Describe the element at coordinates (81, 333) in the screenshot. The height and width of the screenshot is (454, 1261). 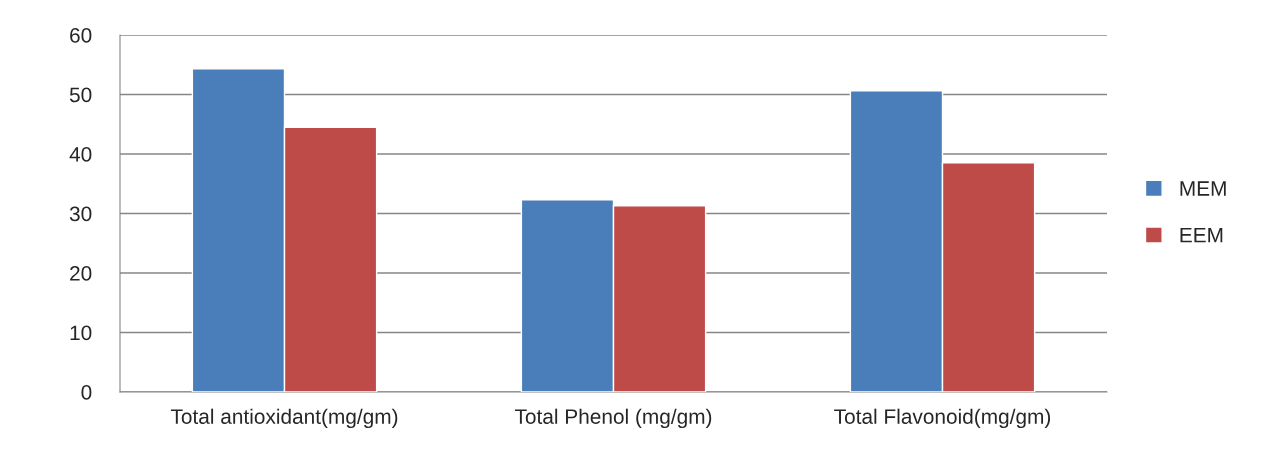
I see `y-tick-label: 10` at that location.